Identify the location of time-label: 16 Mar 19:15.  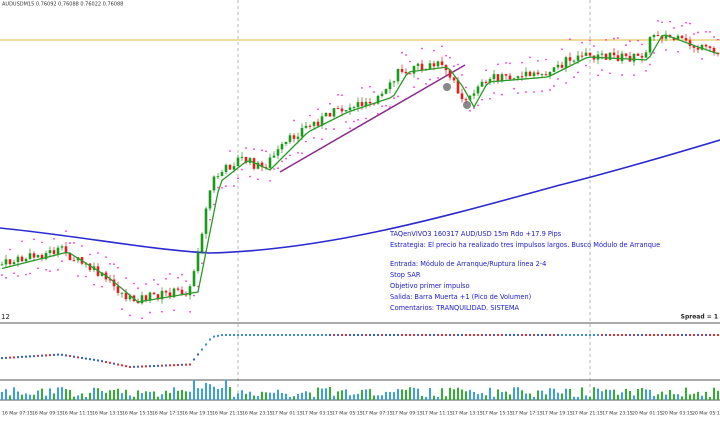
(197, 414).